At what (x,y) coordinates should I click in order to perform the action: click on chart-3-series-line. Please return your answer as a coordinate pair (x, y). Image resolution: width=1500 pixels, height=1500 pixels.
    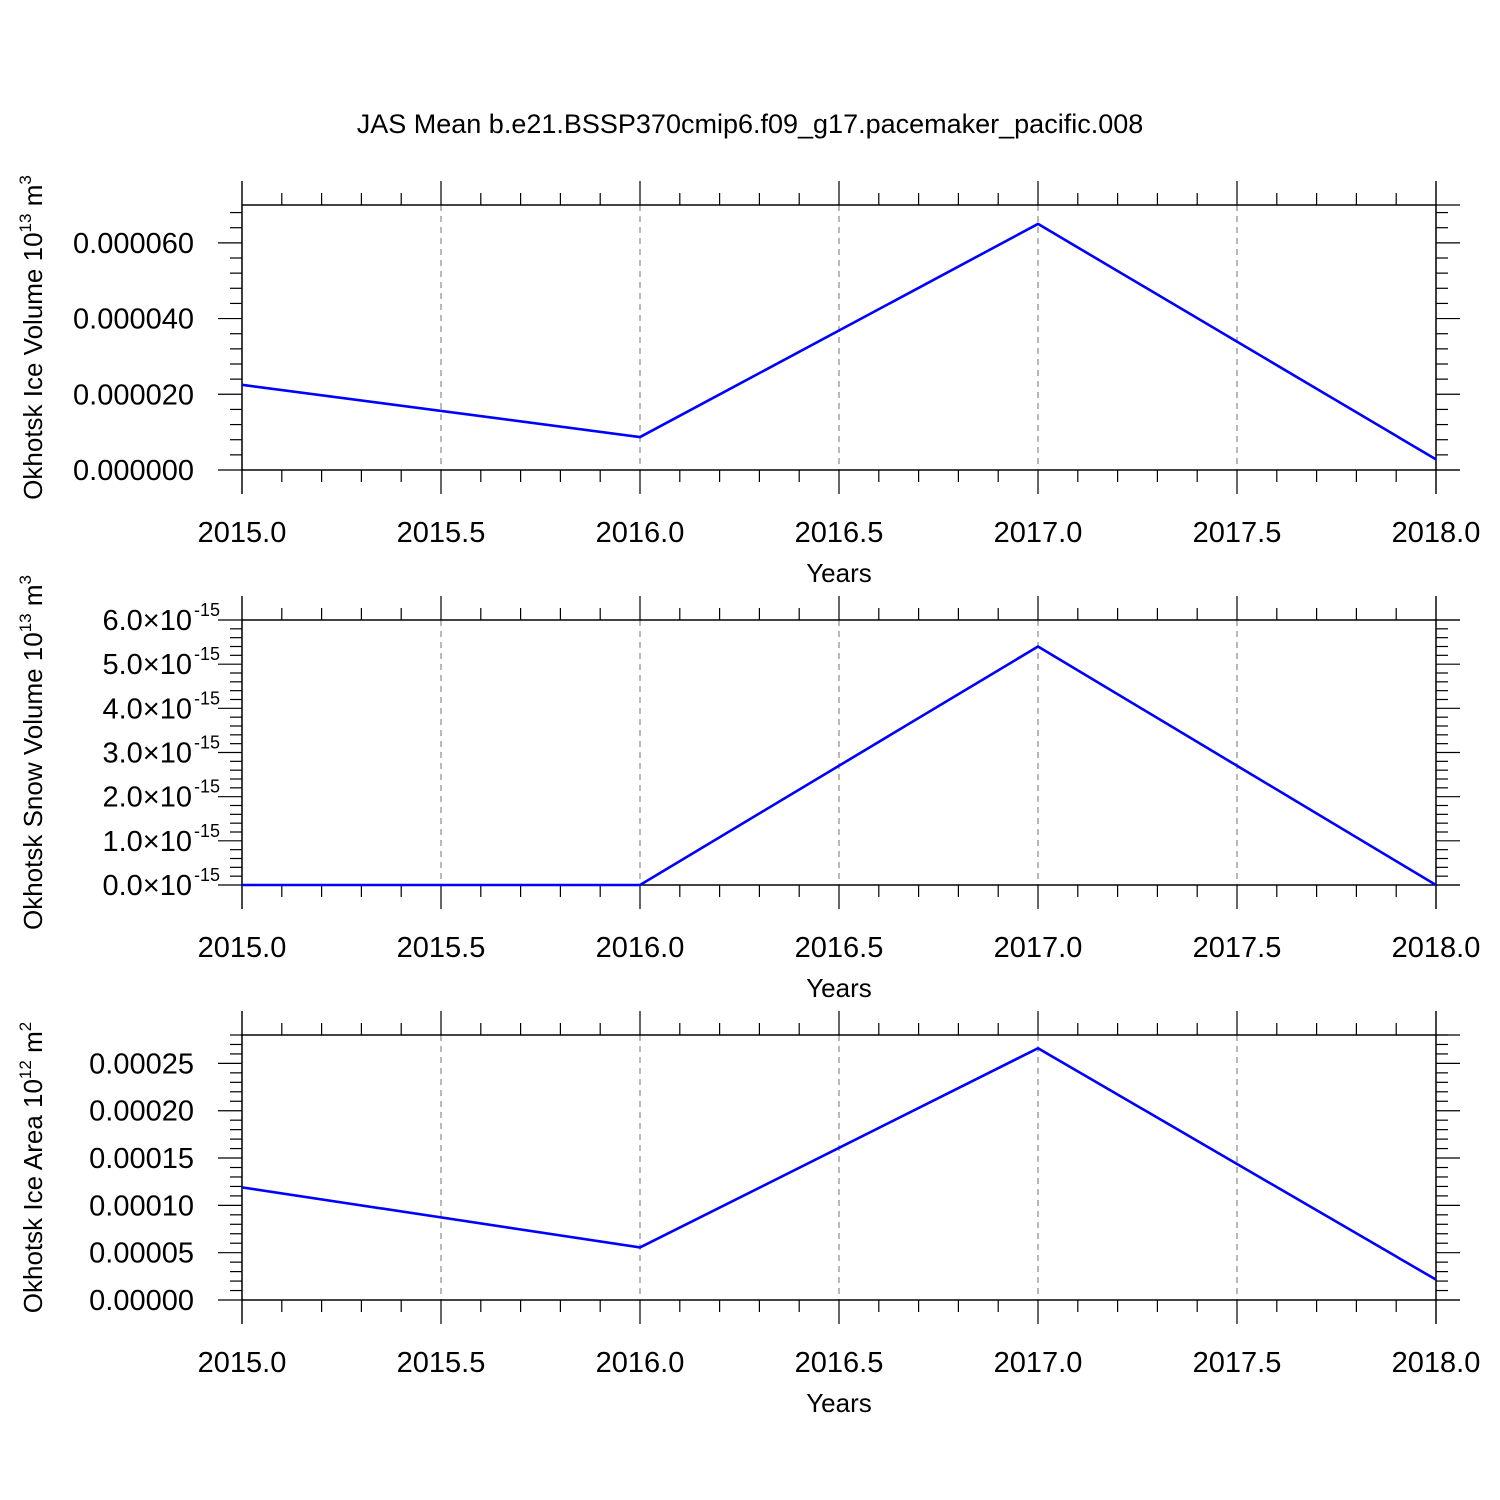
    Looking at the image, I should click on (839, 1163).